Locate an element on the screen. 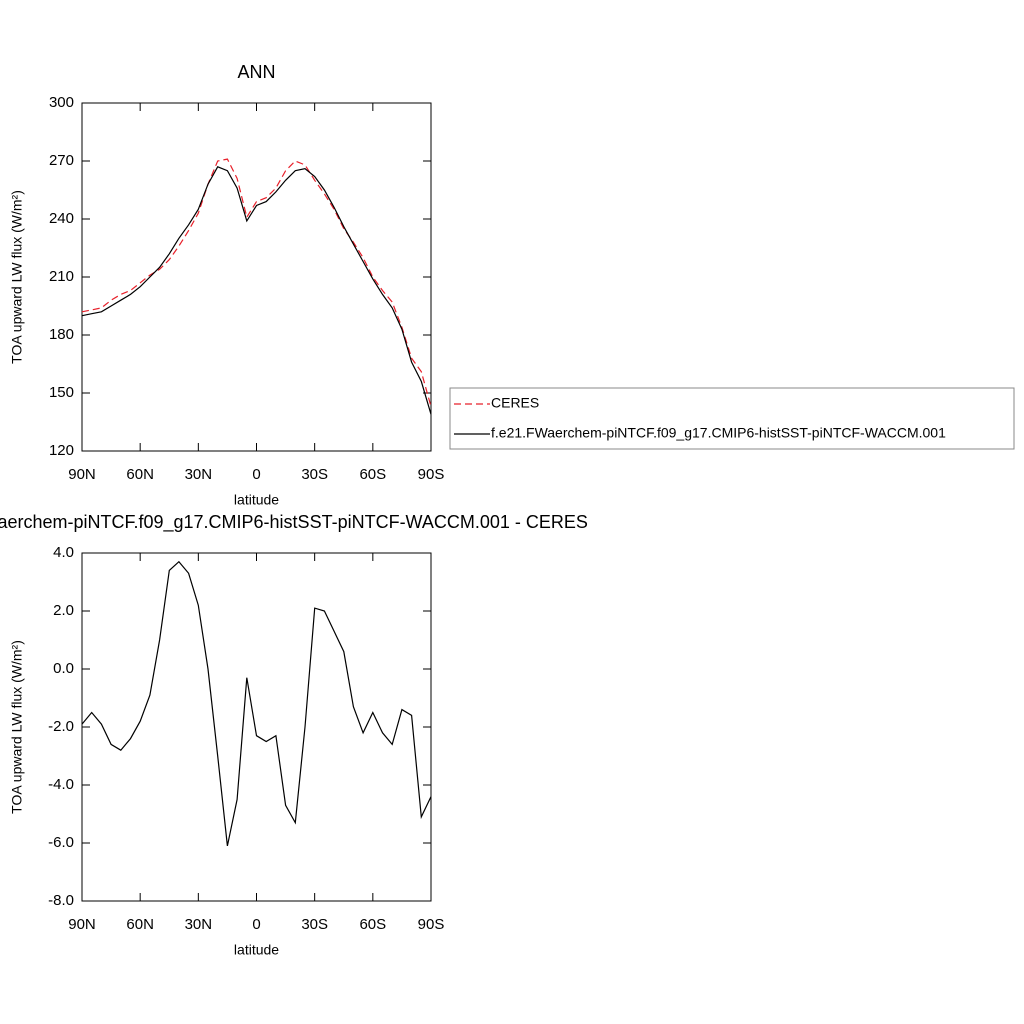  y-tick-label: 150 is located at coordinates (61, 392).